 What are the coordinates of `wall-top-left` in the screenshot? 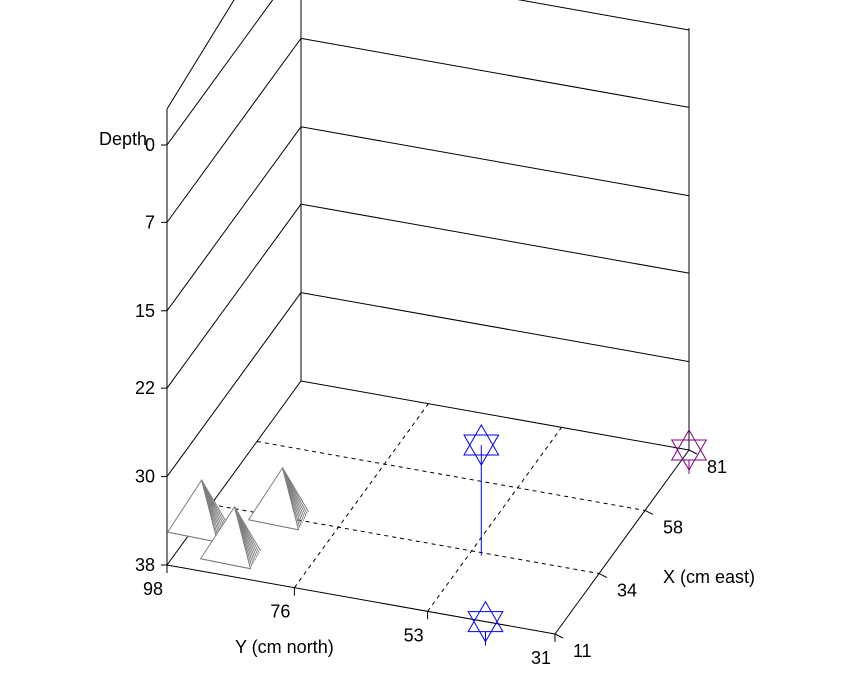 It's located at (200, 55).